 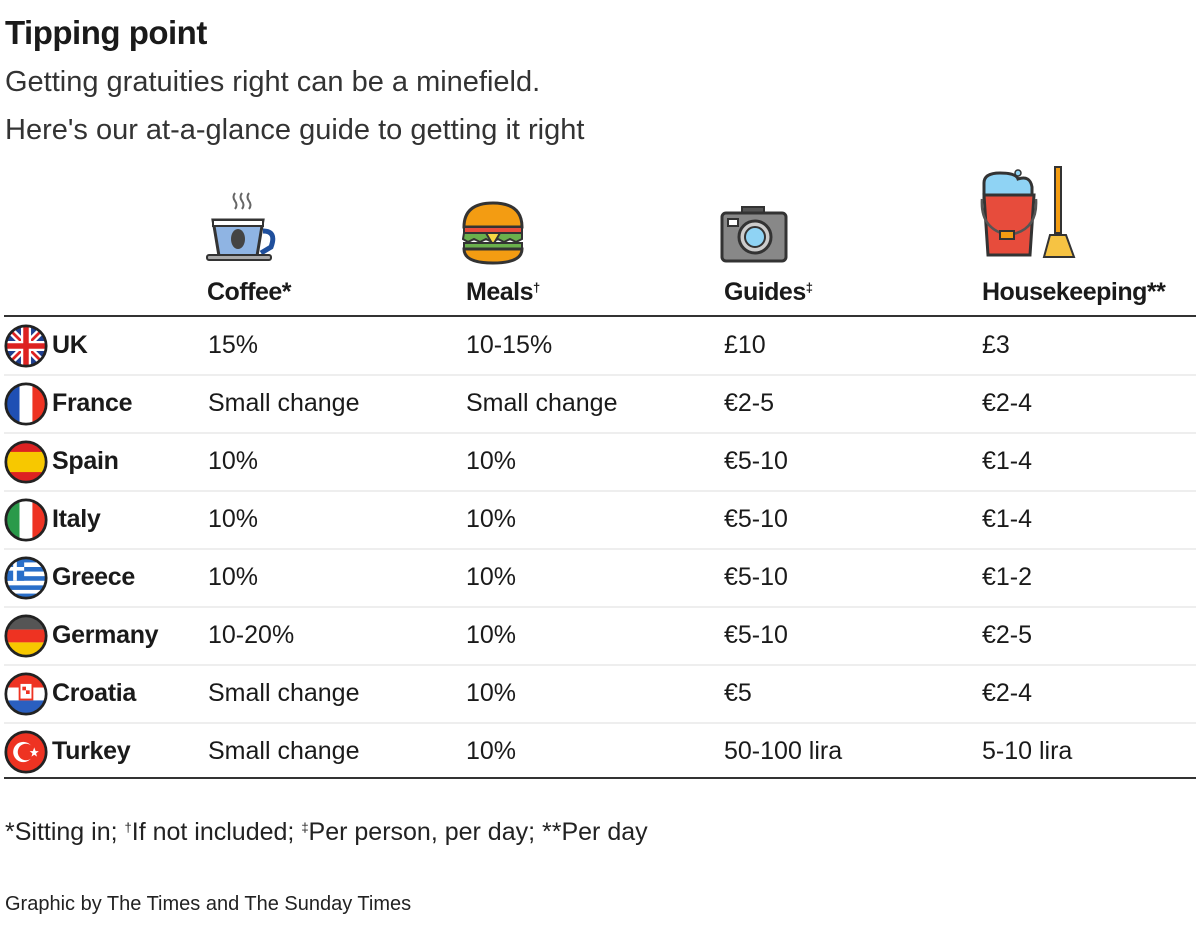 What do you see at coordinates (738, 693) in the screenshot?
I see `guides-cell: €5` at bounding box center [738, 693].